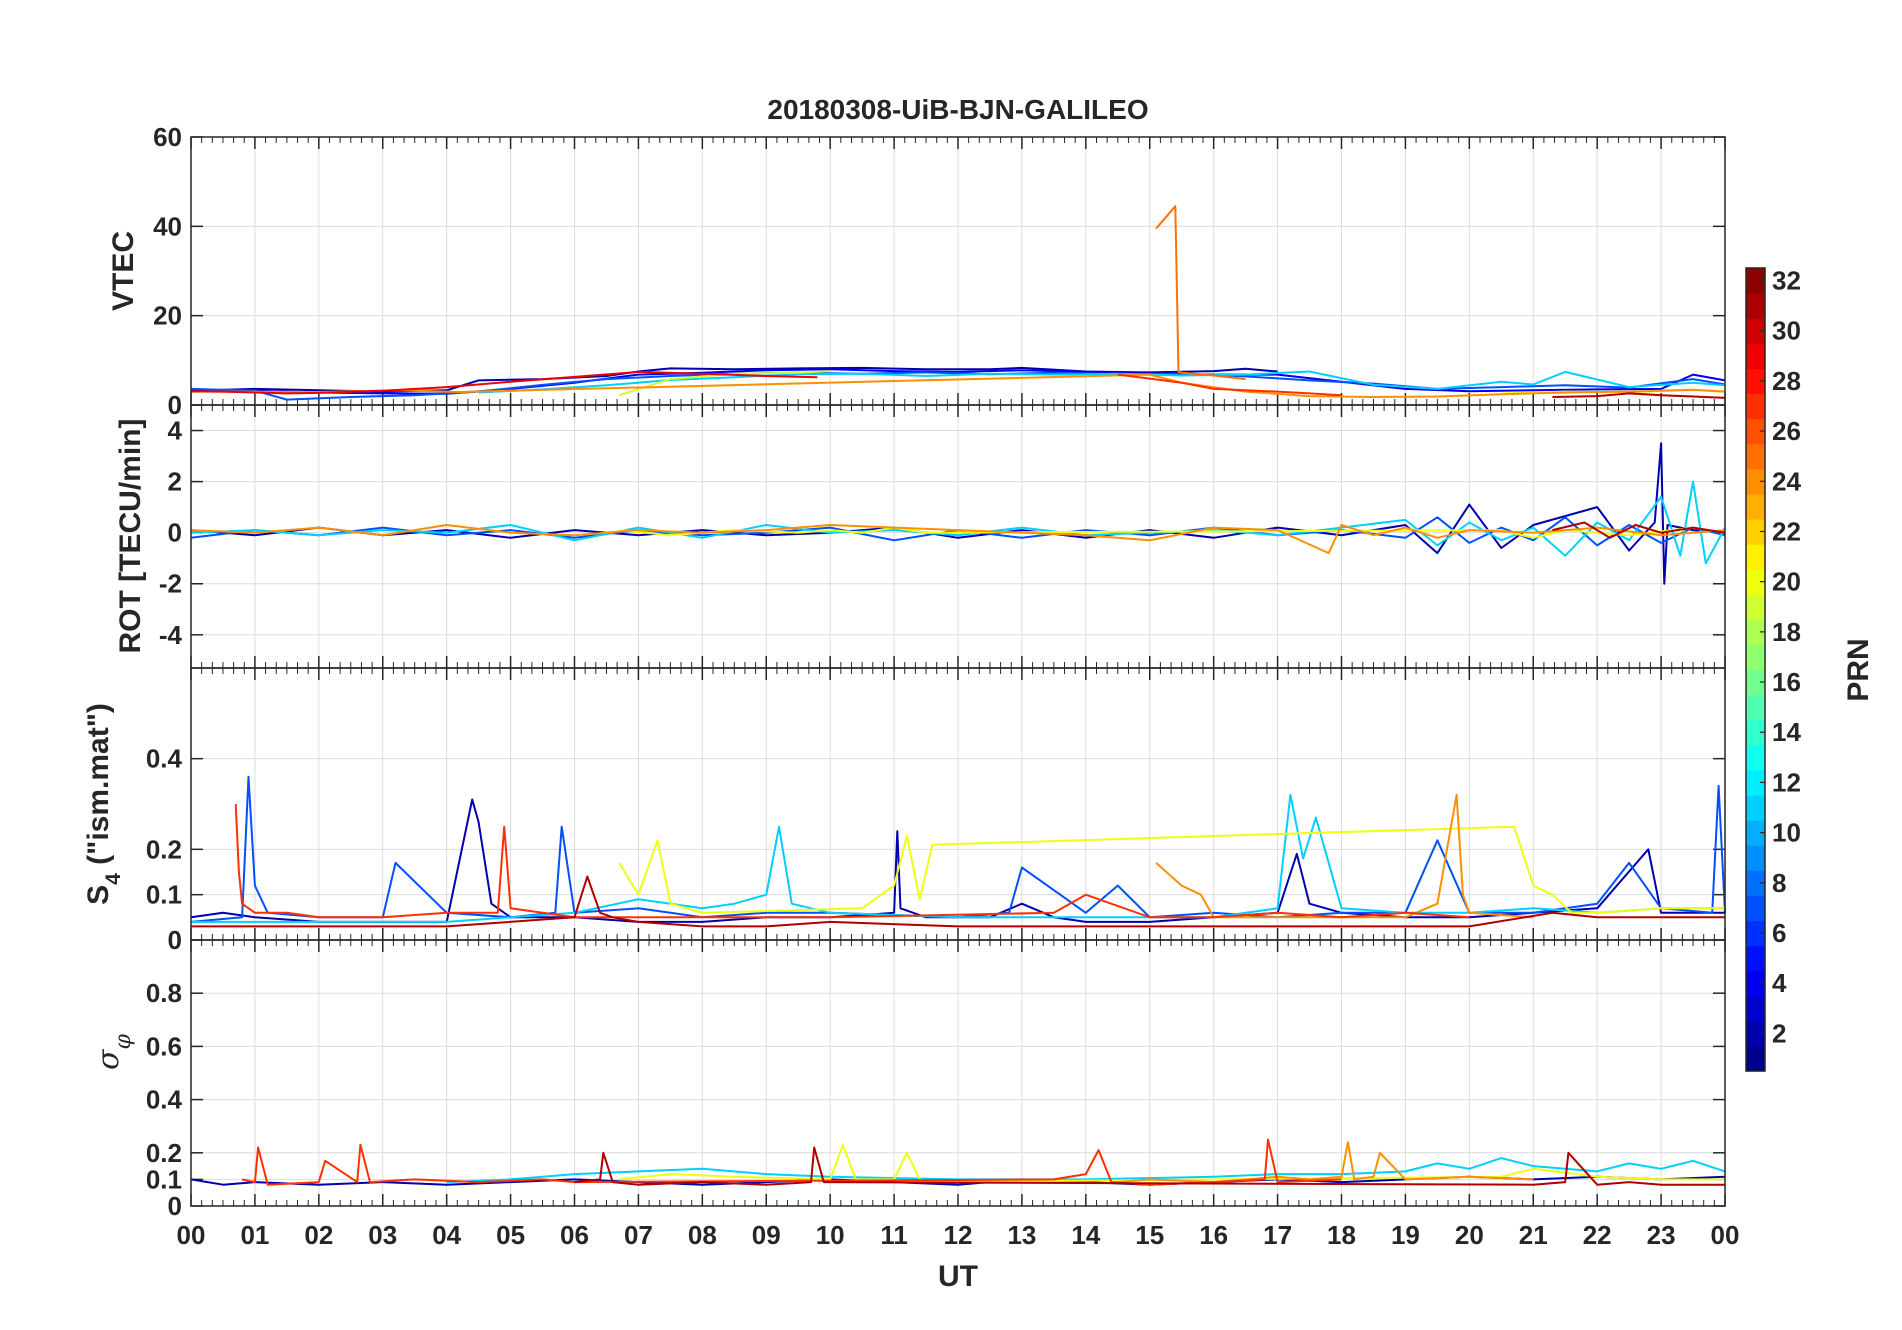 The height and width of the screenshot is (1330, 1902). I want to click on colorbar-tick-label: 22, so click(1786, 531).